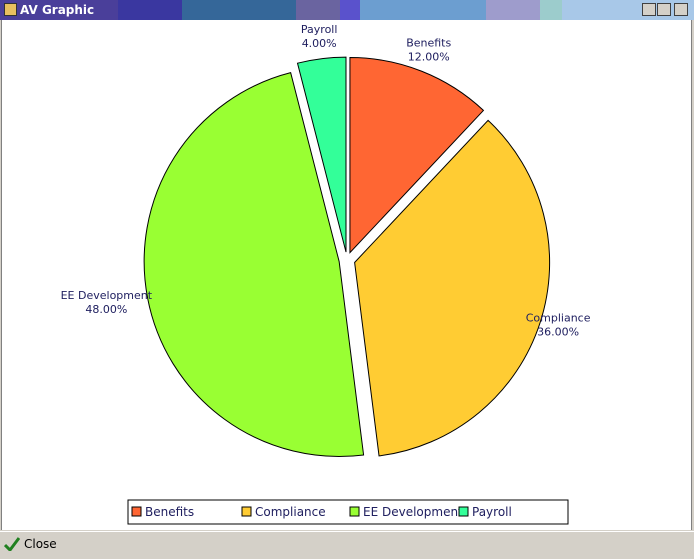 This screenshot has width=694, height=559. What do you see at coordinates (57, 10) in the screenshot?
I see `window-title: AV Graphic` at bounding box center [57, 10].